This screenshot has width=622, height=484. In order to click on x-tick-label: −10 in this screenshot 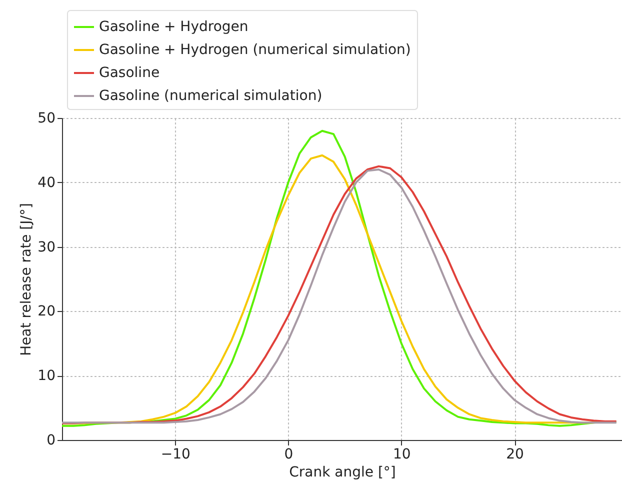, I will do `click(175, 454)`.